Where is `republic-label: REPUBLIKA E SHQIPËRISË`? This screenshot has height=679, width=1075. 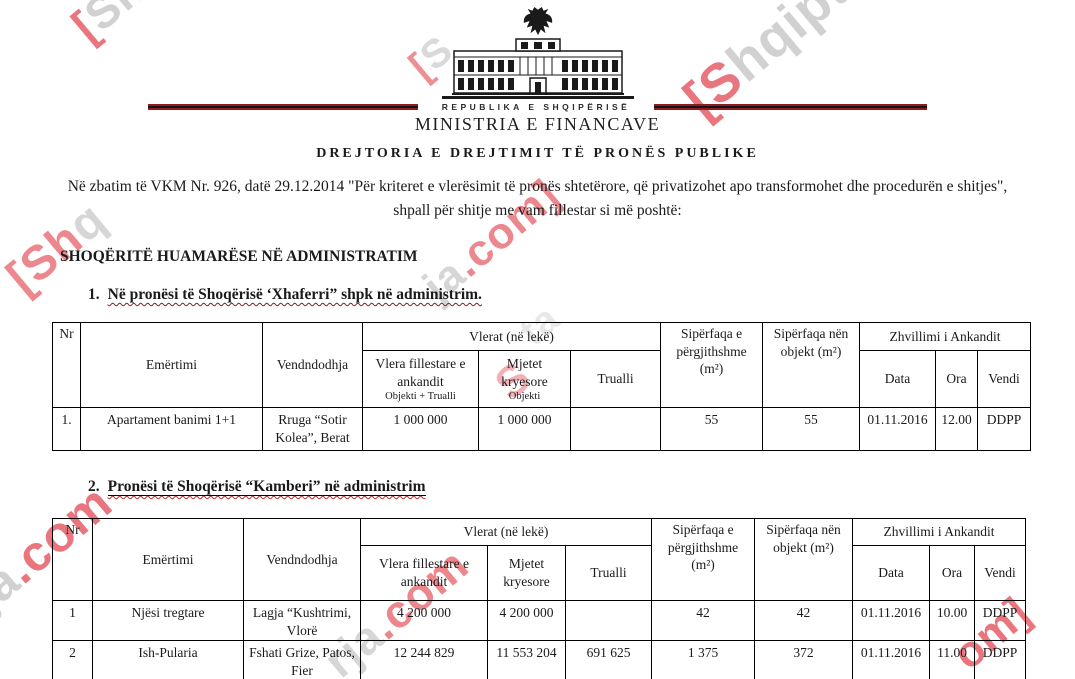 republic-label: REPUBLIKA E SHQIPËRISË is located at coordinates (536, 107).